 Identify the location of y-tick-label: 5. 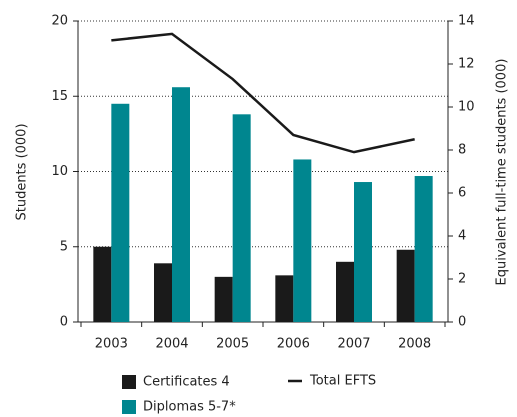
(64, 246).